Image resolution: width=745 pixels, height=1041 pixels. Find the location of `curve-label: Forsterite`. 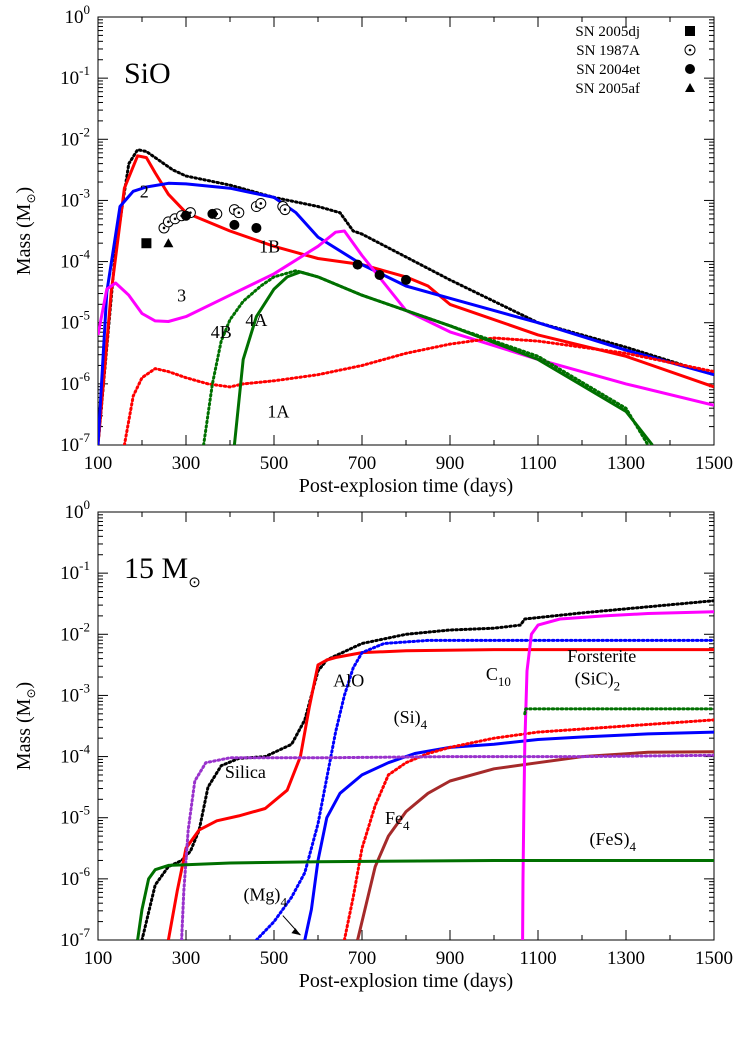

curve-label: Forsterite is located at coordinates (601, 656).